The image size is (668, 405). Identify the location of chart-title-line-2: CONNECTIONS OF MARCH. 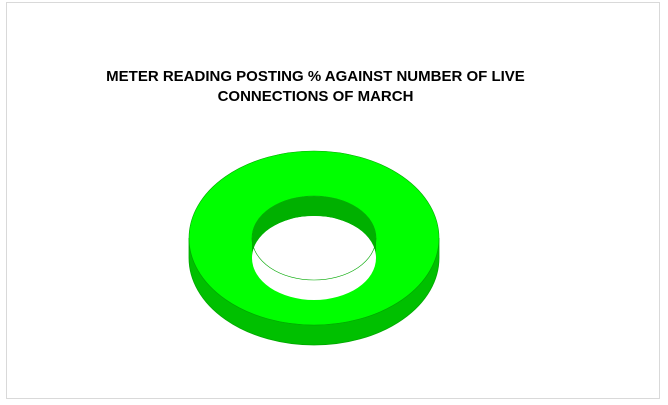
(315, 96).